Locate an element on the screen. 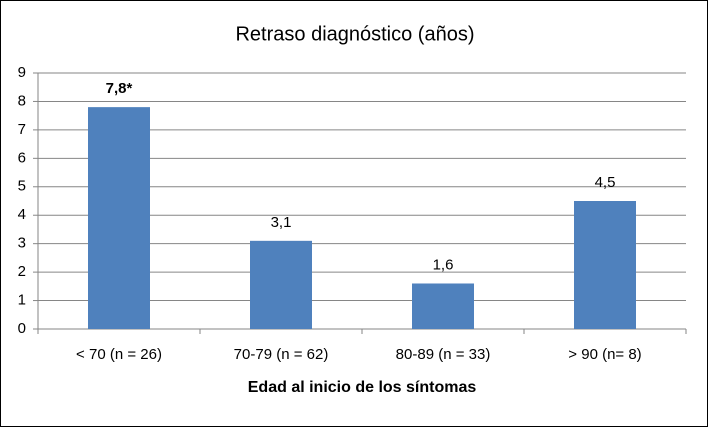  y-tick-label: 0 is located at coordinates (22, 328).